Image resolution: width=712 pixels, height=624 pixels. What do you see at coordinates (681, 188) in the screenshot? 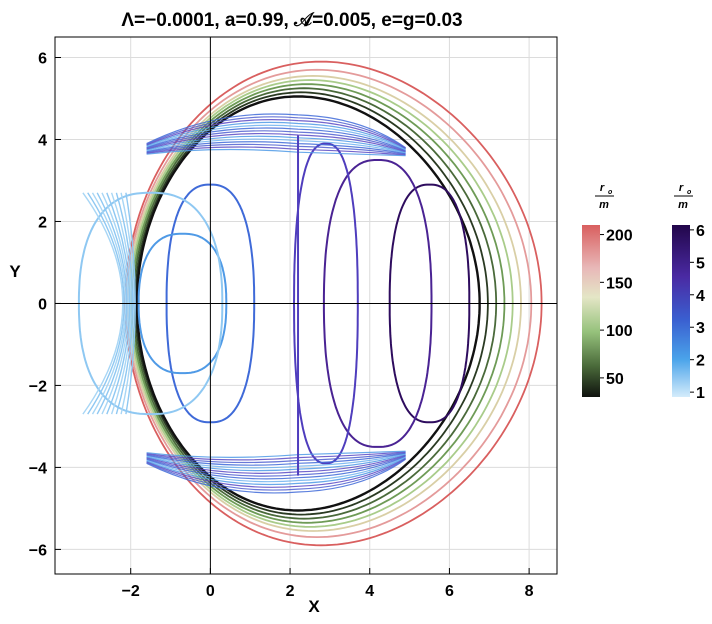
I see `legend-inner-label-num: r` at bounding box center [681, 188].